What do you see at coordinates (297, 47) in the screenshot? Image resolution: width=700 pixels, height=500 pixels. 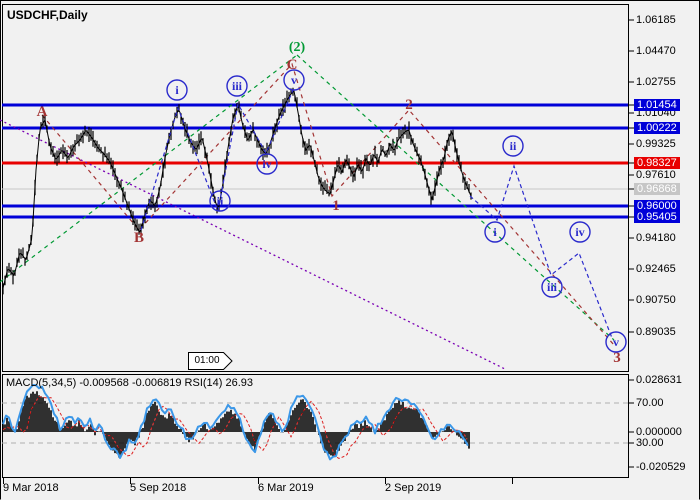 I see `wave-label-green-(2): (2)` at bounding box center [297, 47].